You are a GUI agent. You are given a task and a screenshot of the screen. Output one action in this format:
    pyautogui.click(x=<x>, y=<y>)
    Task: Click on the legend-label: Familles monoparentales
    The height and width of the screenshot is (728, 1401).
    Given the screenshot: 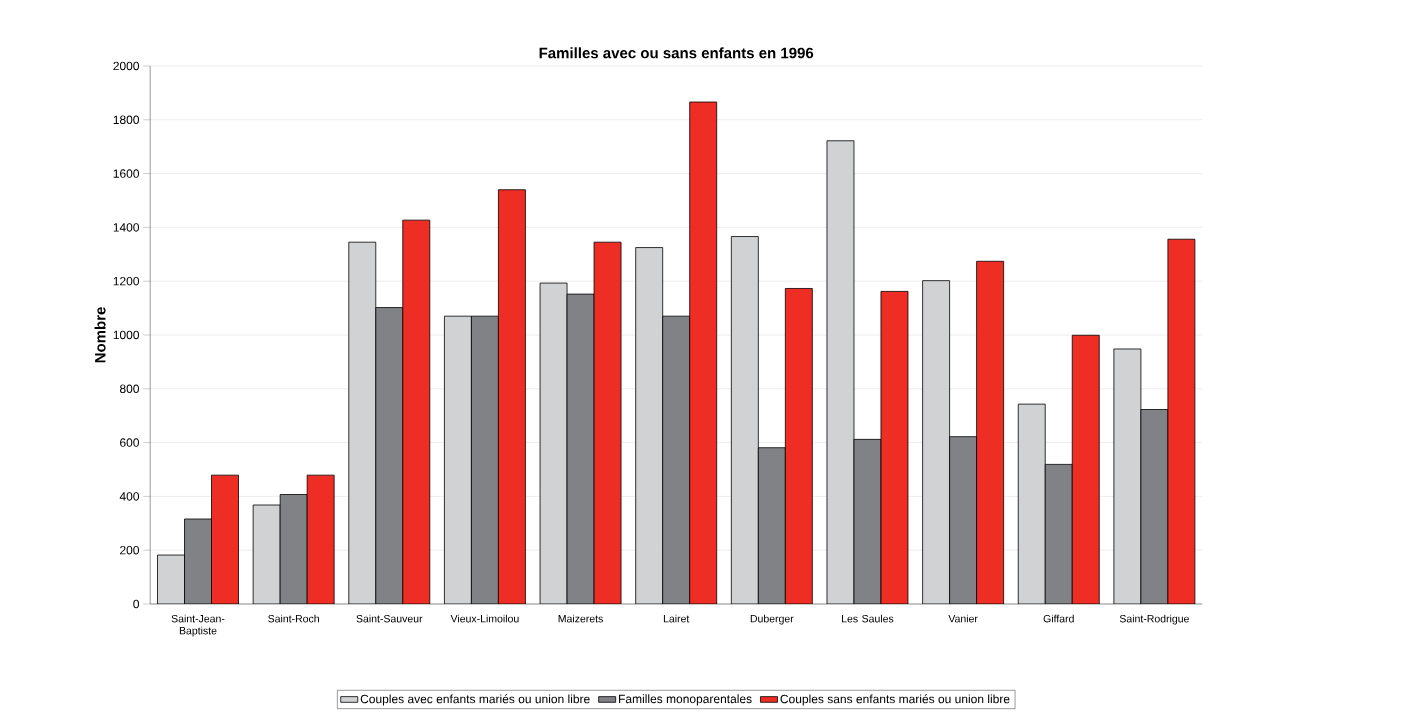 What is the action you would take?
    pyautogui.click(x=685, y=700)
    